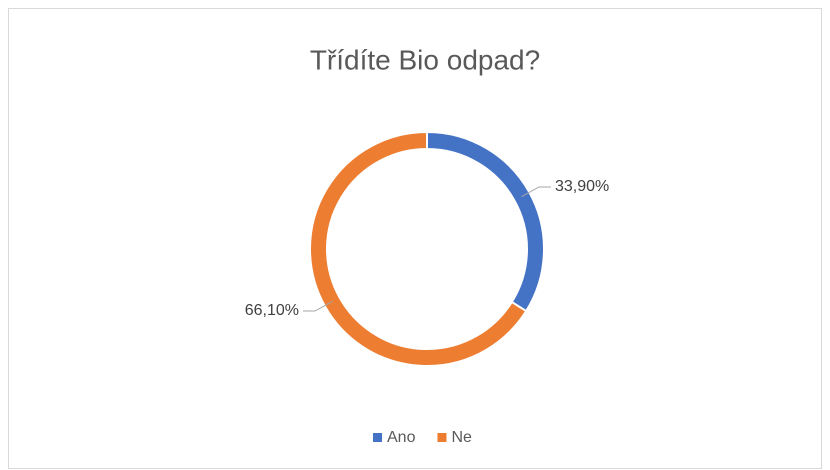  What do you see at coordinates (272, 310) in the screenshot?
I see `data-label: 66,10%` at bounding box center [272, 310].